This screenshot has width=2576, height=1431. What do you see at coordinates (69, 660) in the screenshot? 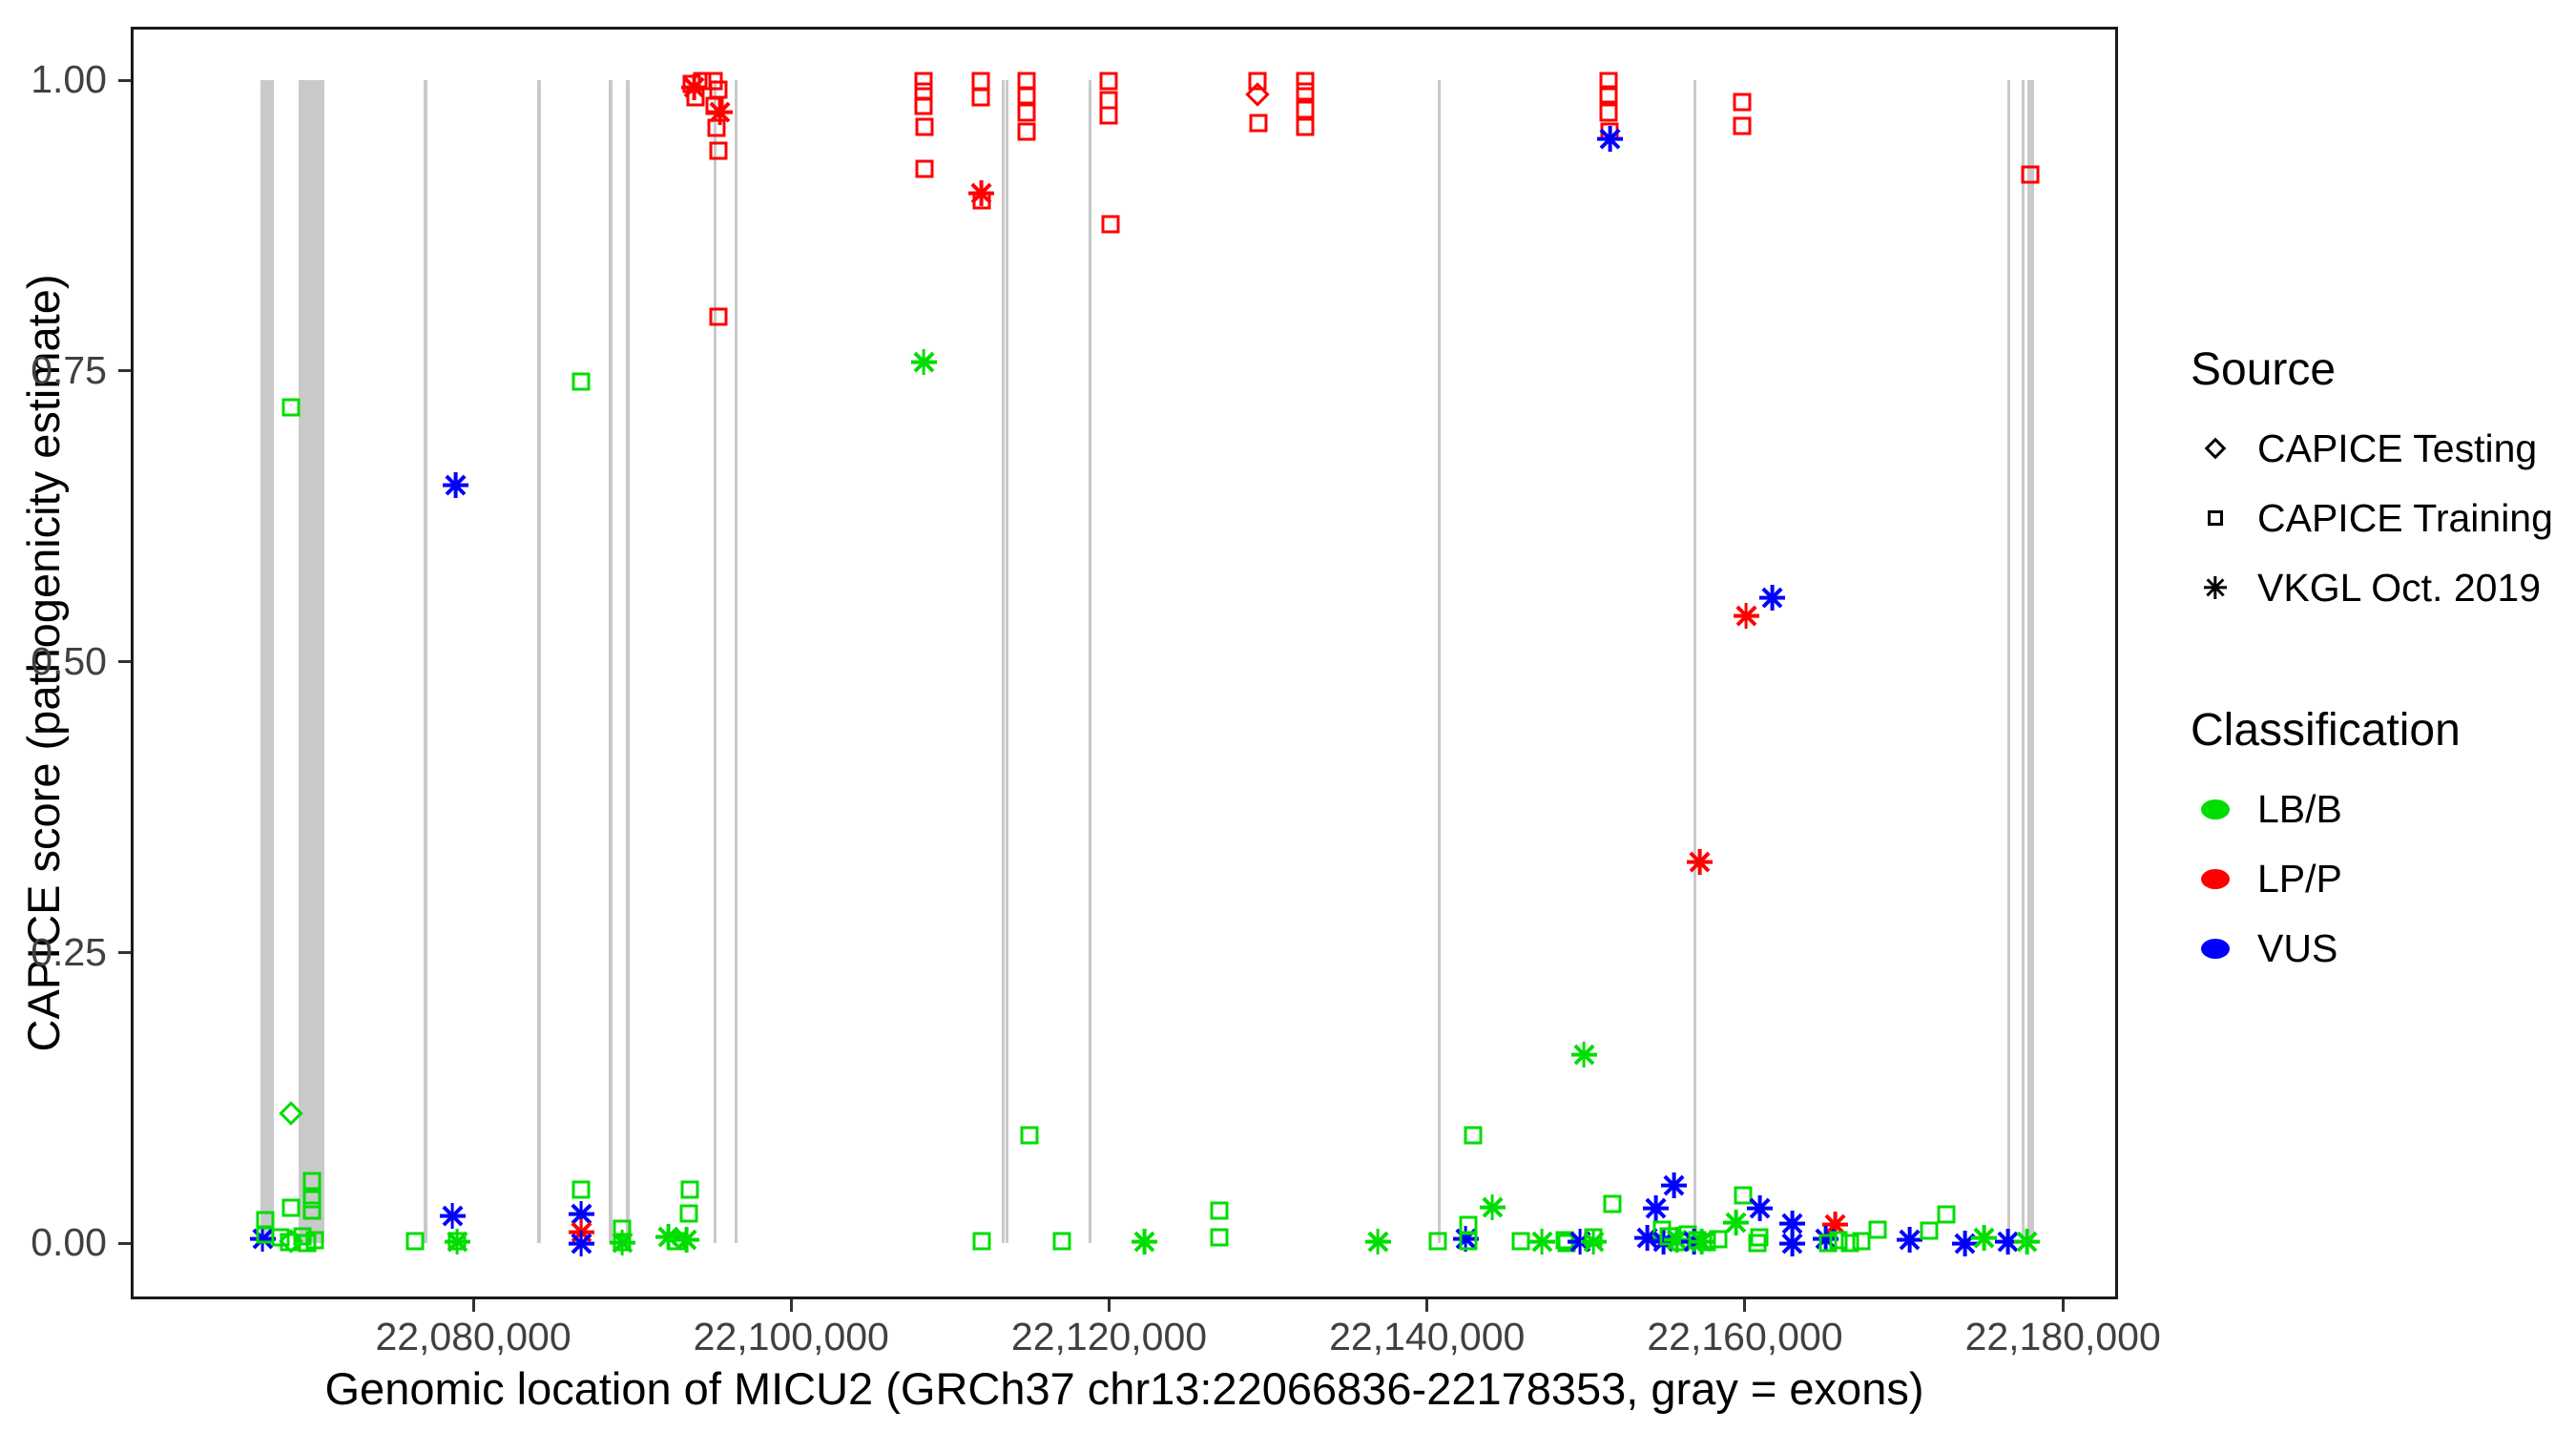
I see `y-tick-label: 0.50` at bounding box center [69, 660].